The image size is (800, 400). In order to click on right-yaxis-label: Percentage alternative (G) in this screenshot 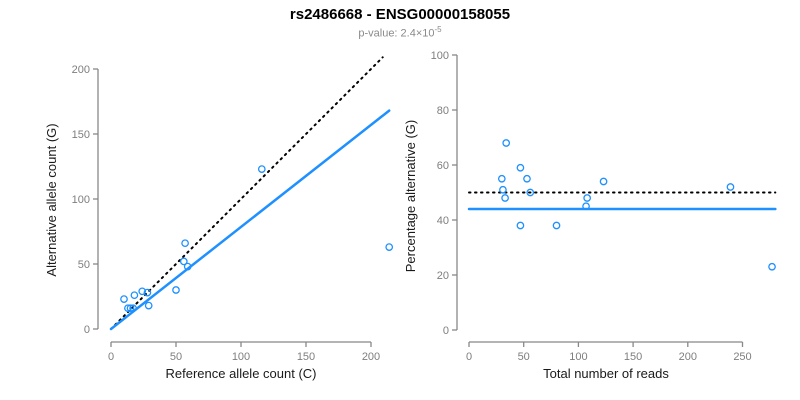, I will do `click(410, 196)`.